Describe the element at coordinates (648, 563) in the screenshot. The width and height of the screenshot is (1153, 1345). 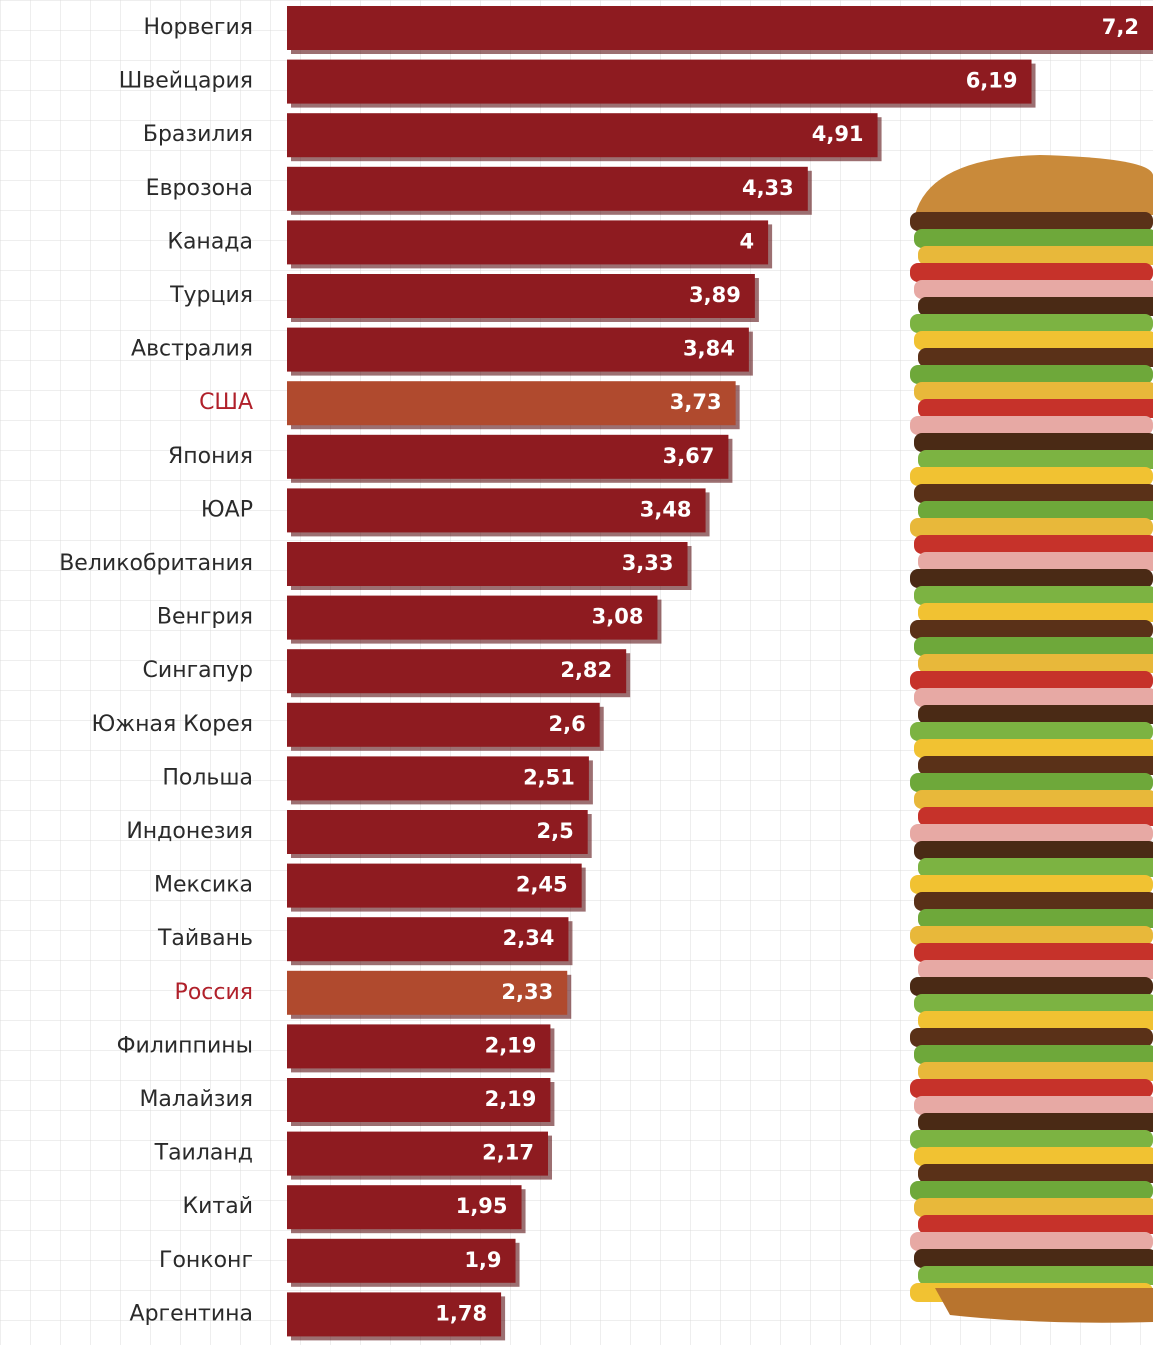
I see `value-label: 3,33` at that location.